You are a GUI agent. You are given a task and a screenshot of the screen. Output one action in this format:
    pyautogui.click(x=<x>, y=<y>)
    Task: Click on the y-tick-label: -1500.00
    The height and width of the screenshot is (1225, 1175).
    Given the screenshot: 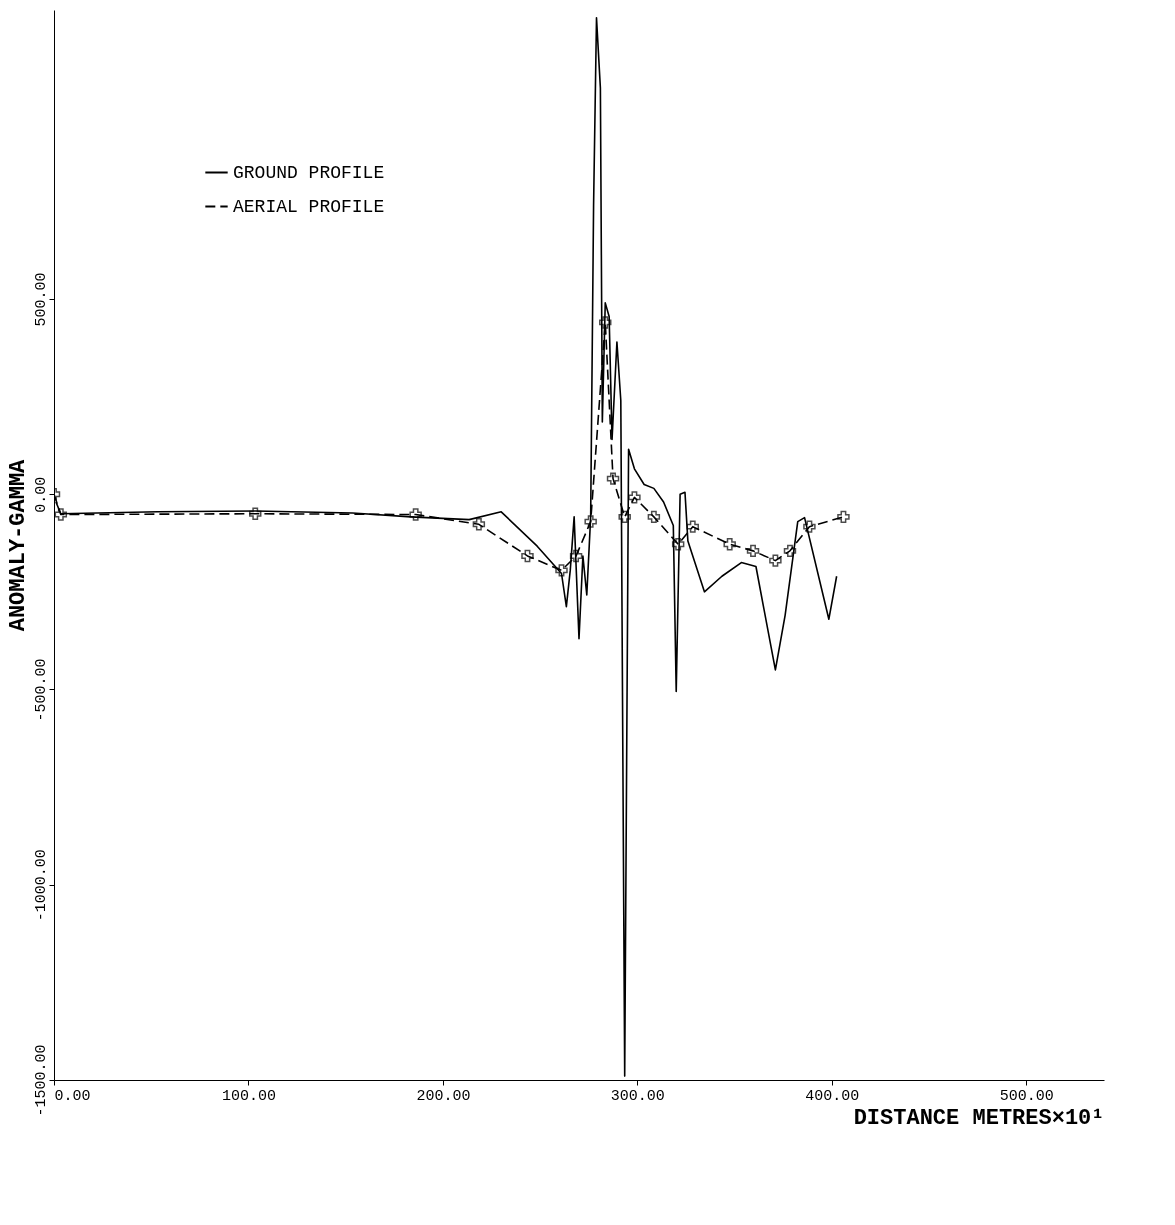 What is the action you would take?
    pyautogui.click(x=41, y=1080)
    